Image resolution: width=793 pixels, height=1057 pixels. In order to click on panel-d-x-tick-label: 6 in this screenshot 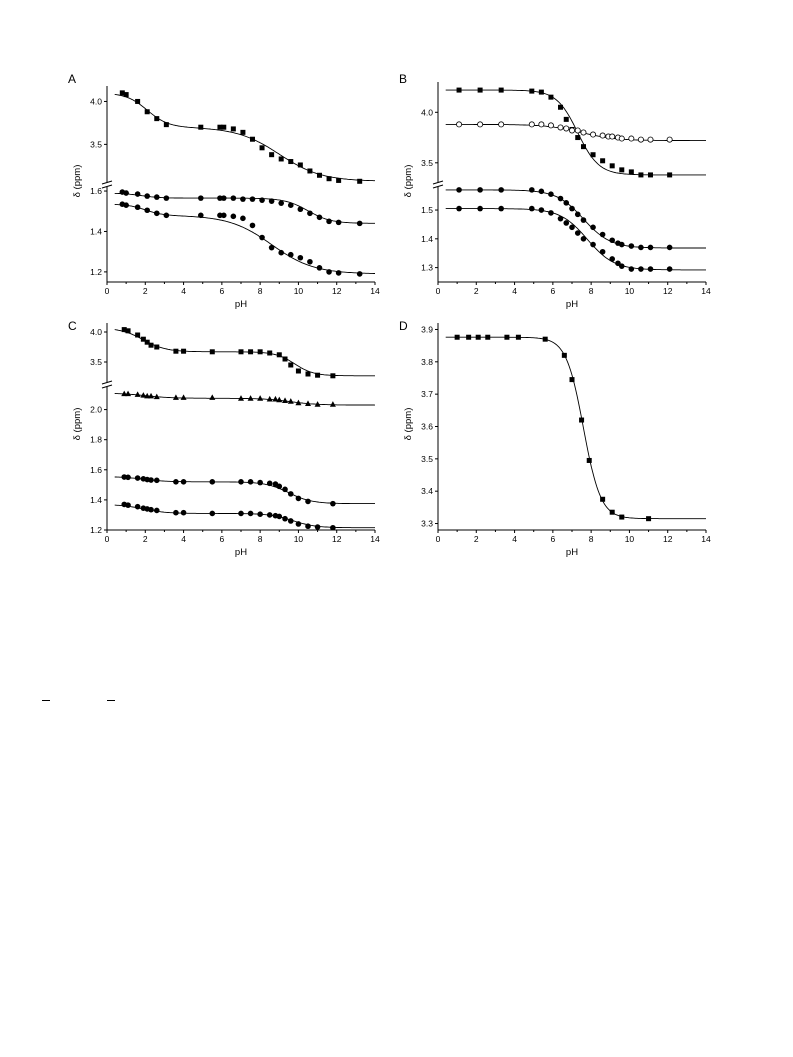, I will do `click(552, 539)`.